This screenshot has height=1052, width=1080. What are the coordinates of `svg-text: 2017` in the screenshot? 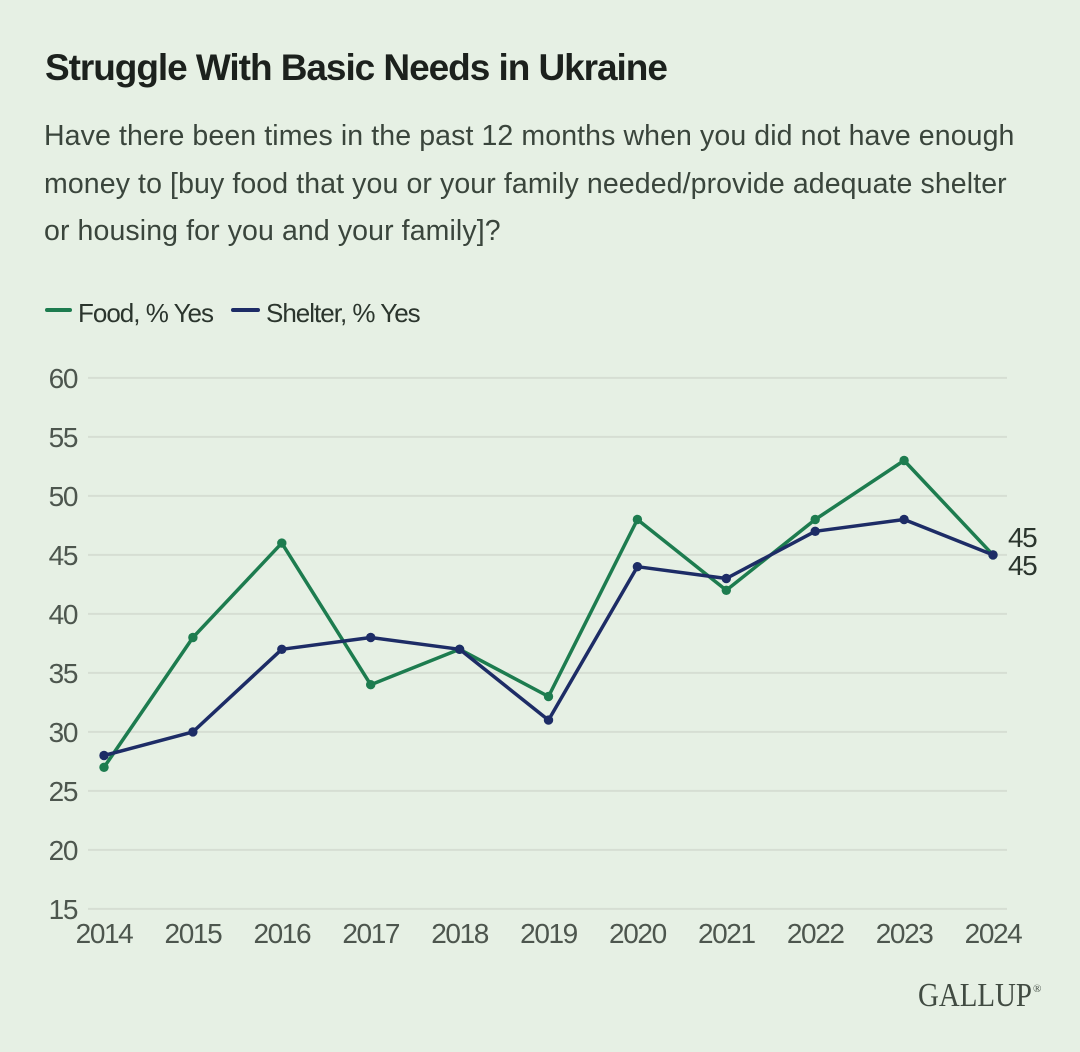 It's located at (371, 933).